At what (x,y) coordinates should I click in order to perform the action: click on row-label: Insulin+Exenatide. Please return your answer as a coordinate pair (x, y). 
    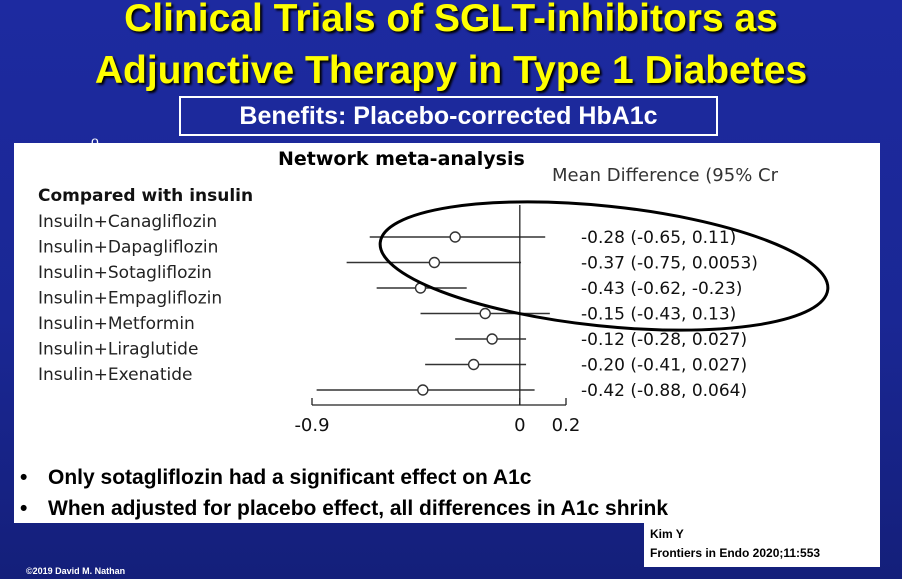
    Looking at the image, I should click on (115, 375).